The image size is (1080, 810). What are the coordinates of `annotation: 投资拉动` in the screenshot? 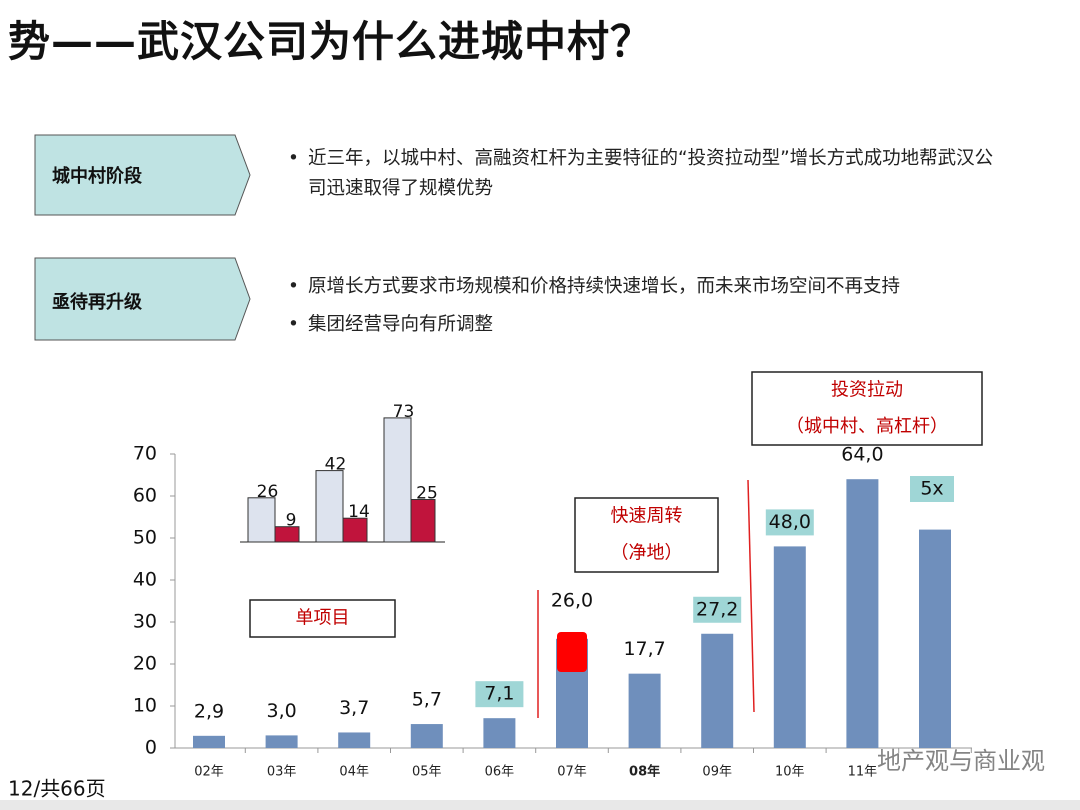 It's located at (867, 389).